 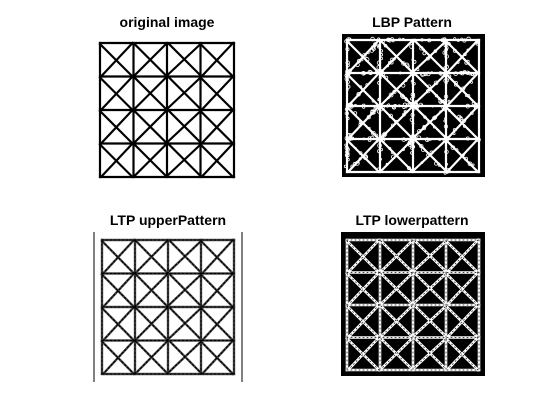 What do you see at coordinates (412, 22) in the screenshot?
I see `panel-title-lbp: LBP Pattern` at bounding box center [412, 22].